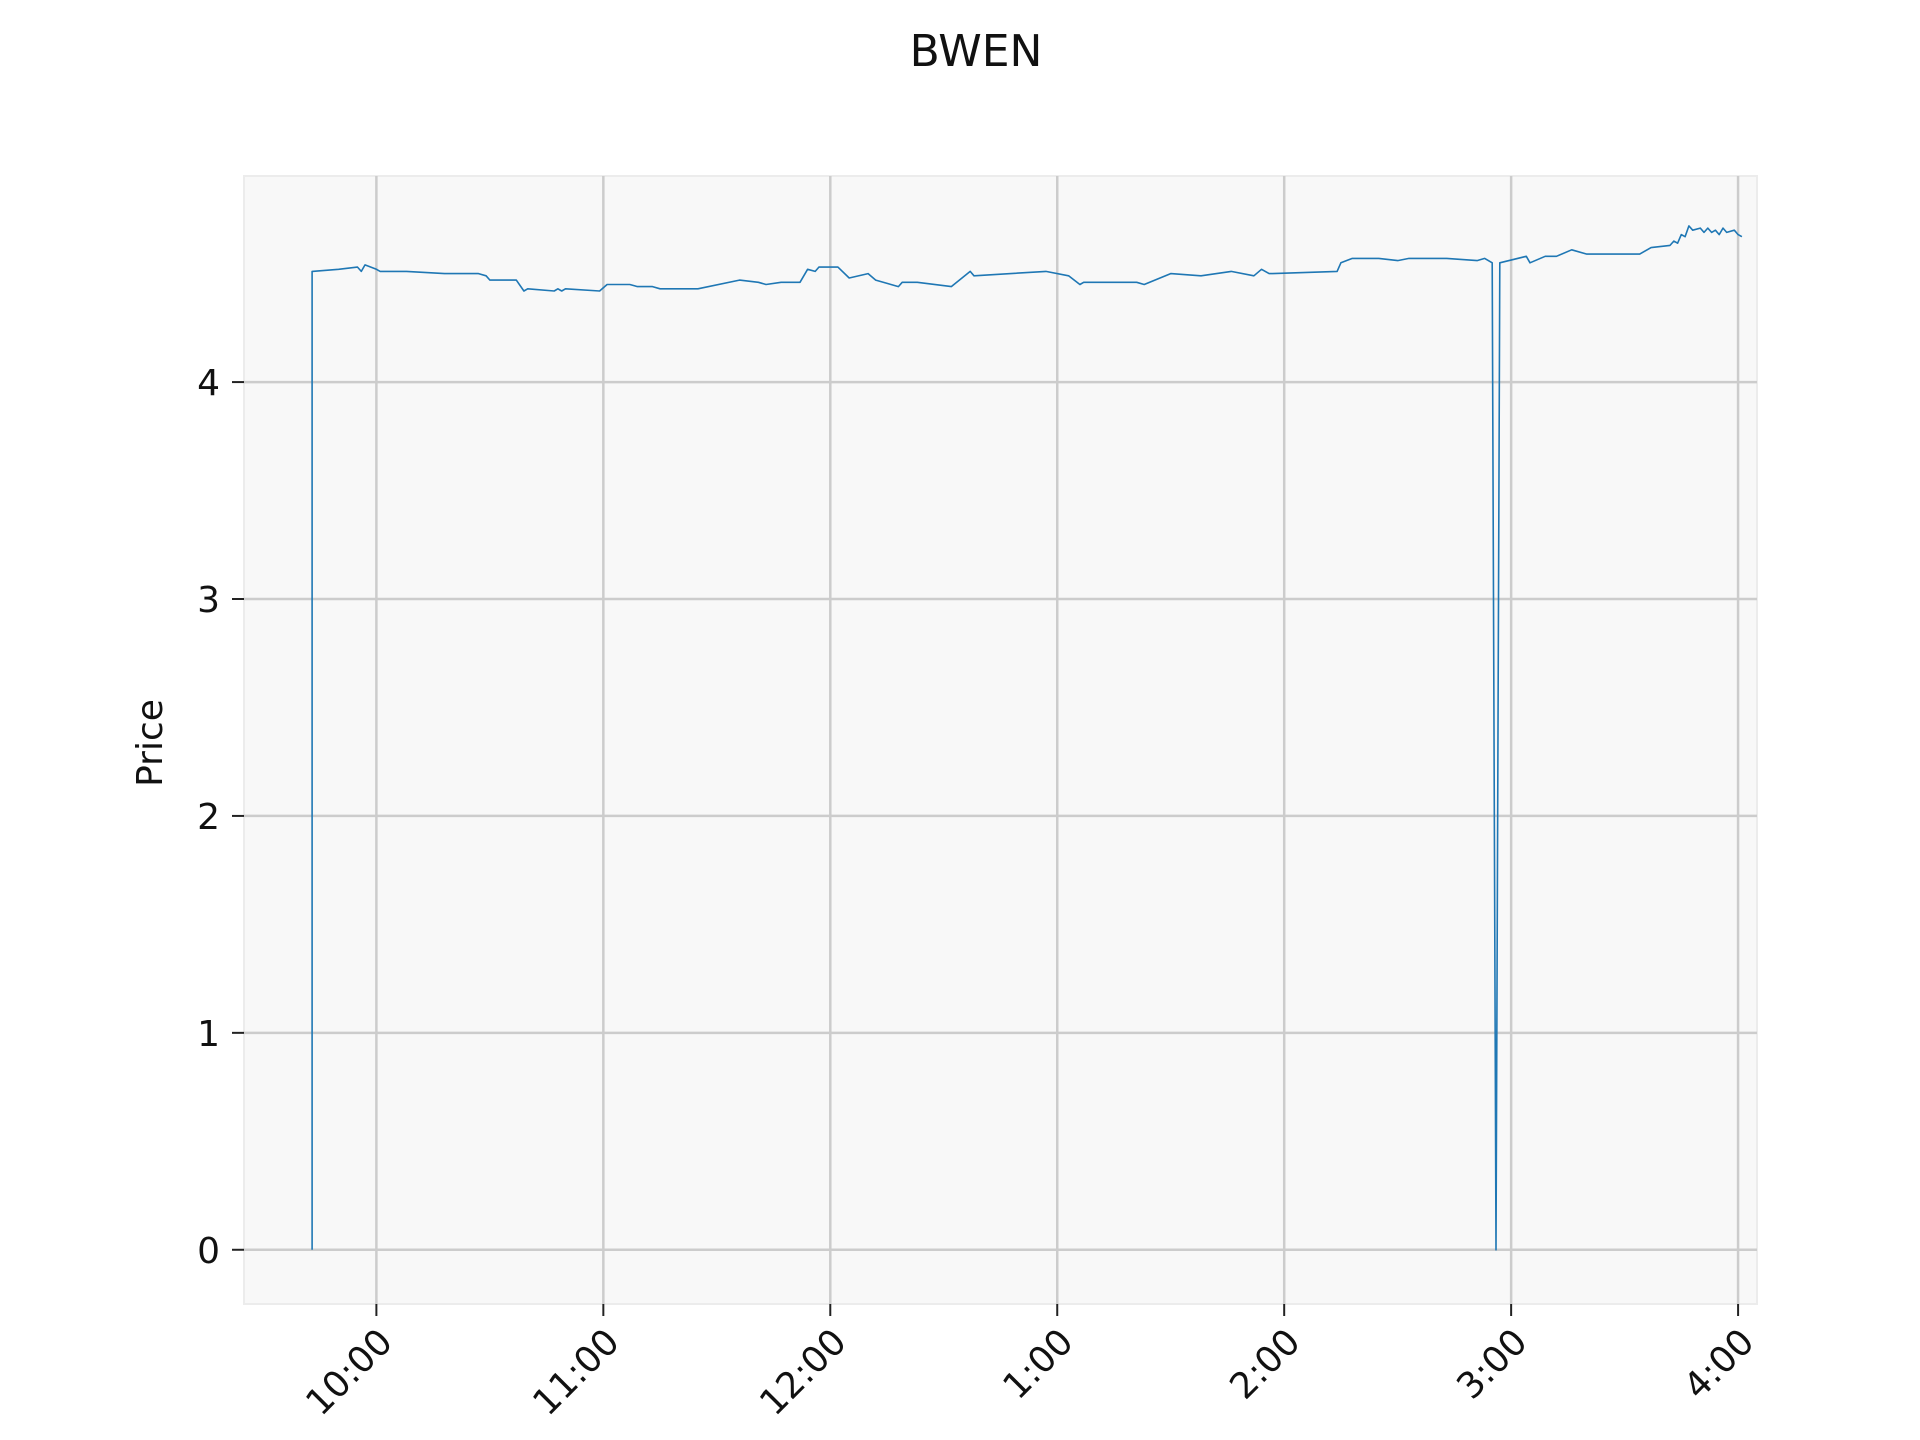  I want to click on y-tick-label: 3, so click(208, 600).